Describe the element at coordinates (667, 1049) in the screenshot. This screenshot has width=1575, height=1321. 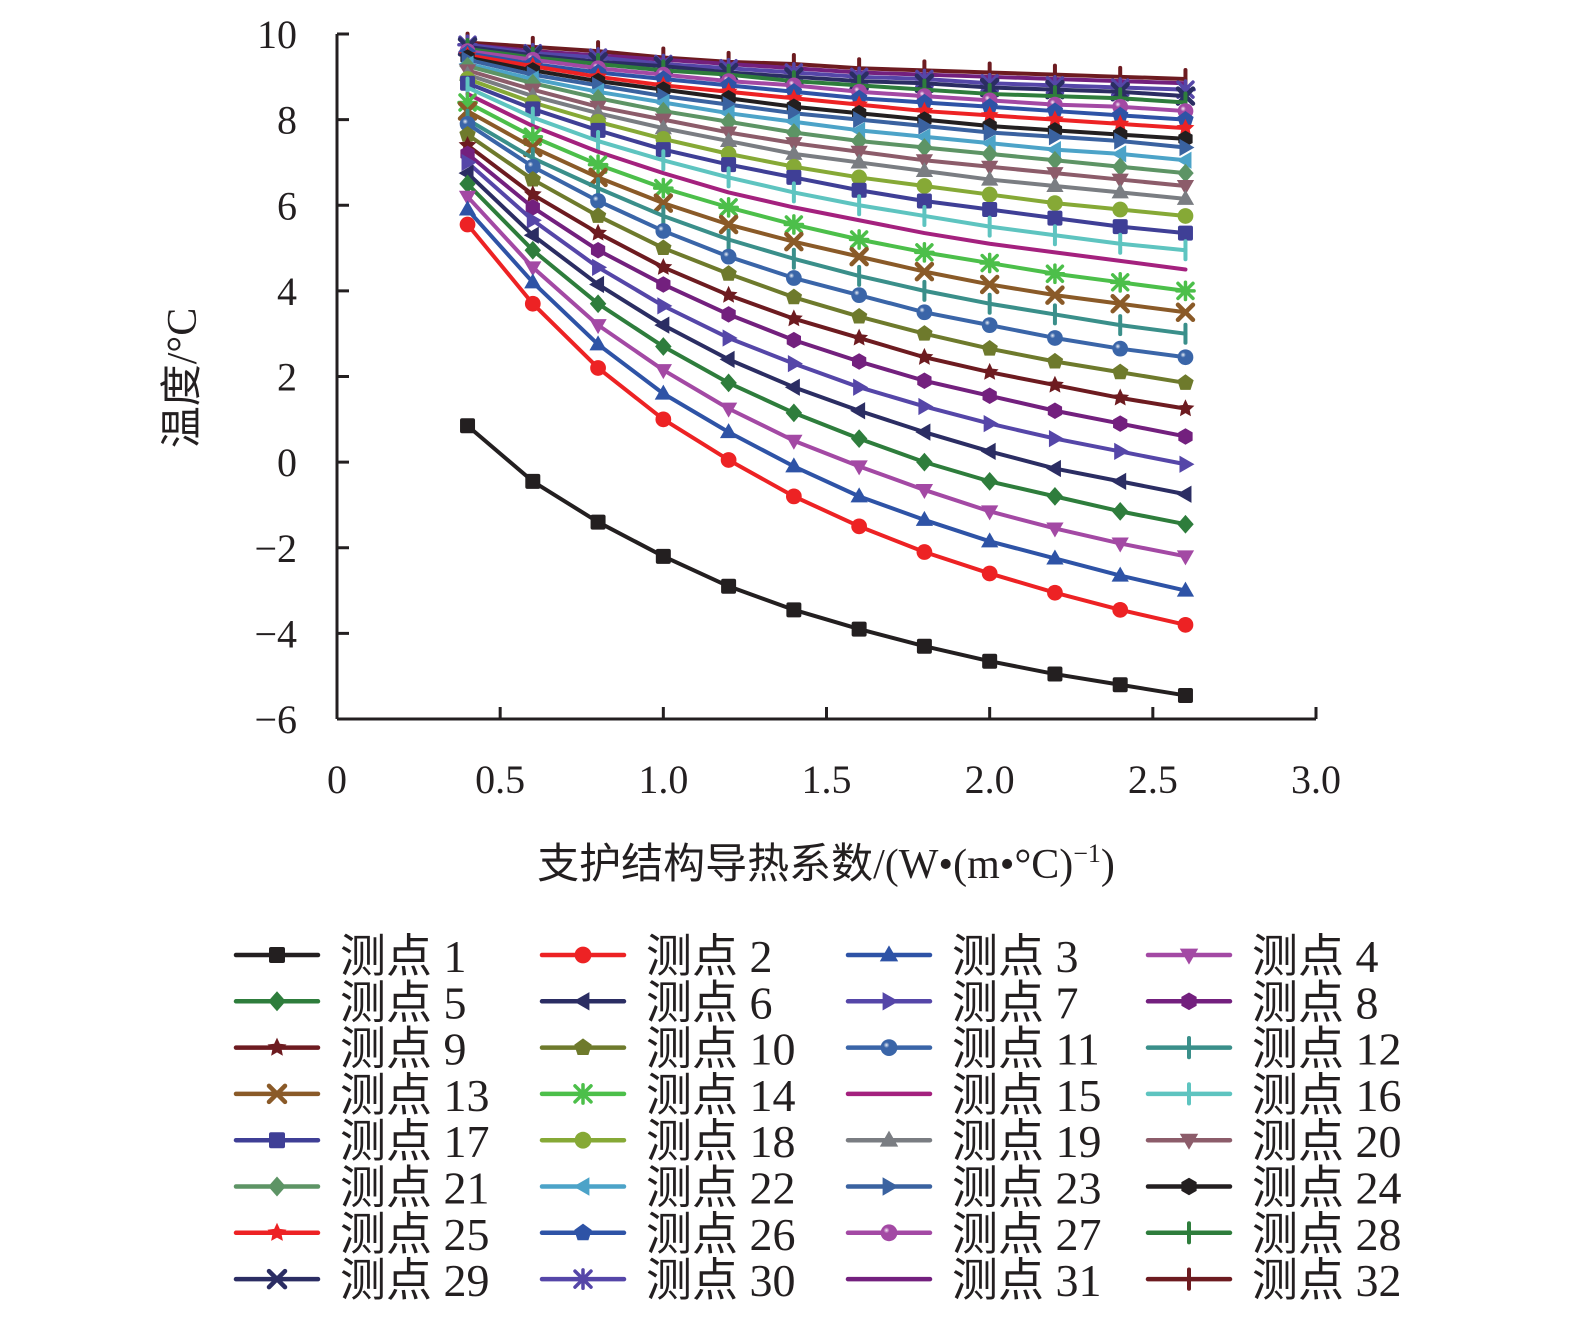
I see `legend-item: 测点 10` at that location.